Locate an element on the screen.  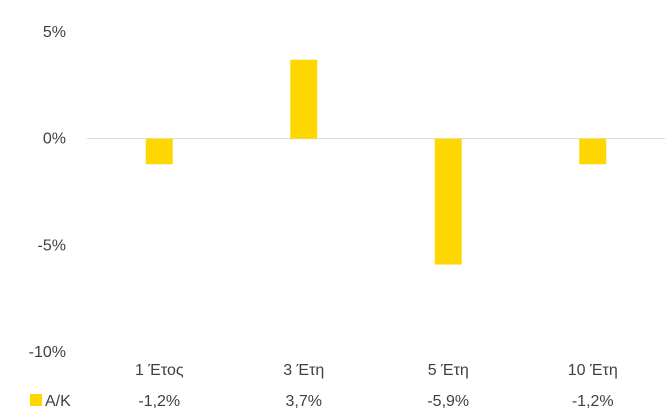
data-table-value: 3,7% is located at coordinates (304, 401).